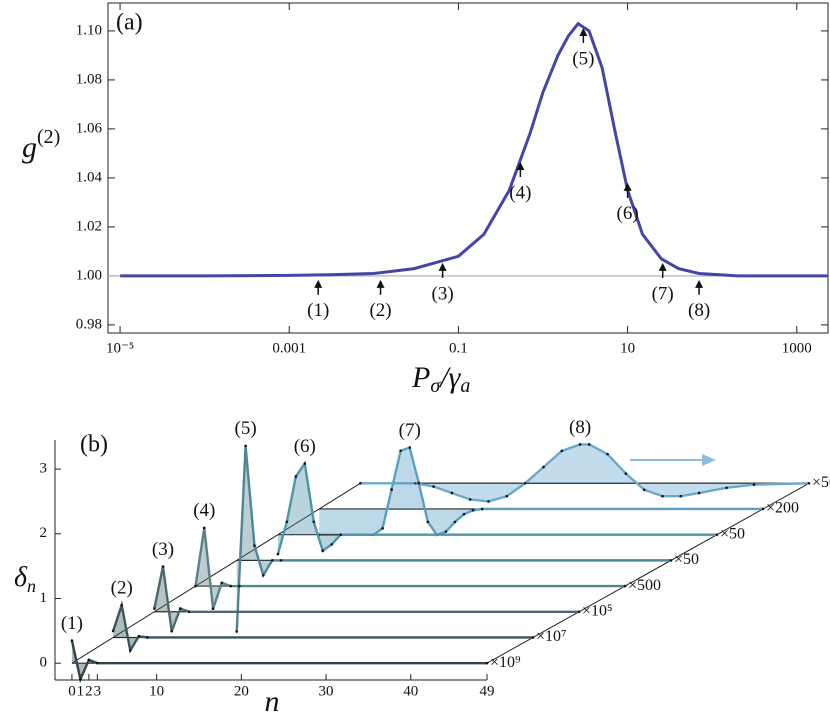 The height and width of the screenshot is (718, 830). Describe the element at coordinates (709, 460) in the screenshot. I see `direction-arrowhead` at that location.